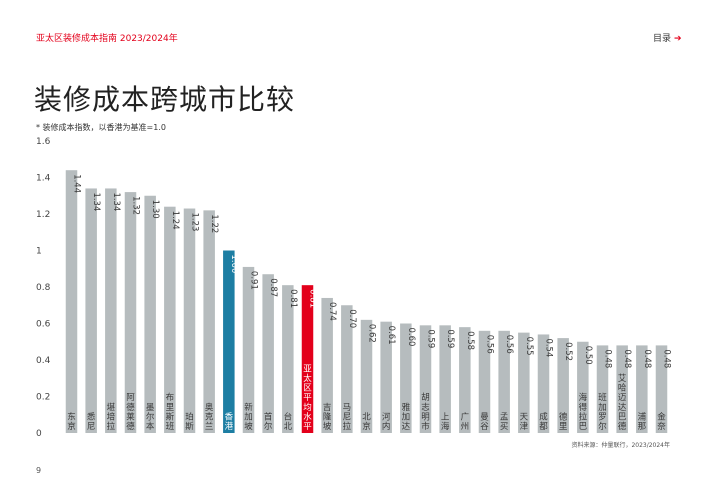 This screenshot has height=501, width=710. Describe the element at coordinates (406, 417) in the screenshot. I see `category-label: 雅加达` at that location.